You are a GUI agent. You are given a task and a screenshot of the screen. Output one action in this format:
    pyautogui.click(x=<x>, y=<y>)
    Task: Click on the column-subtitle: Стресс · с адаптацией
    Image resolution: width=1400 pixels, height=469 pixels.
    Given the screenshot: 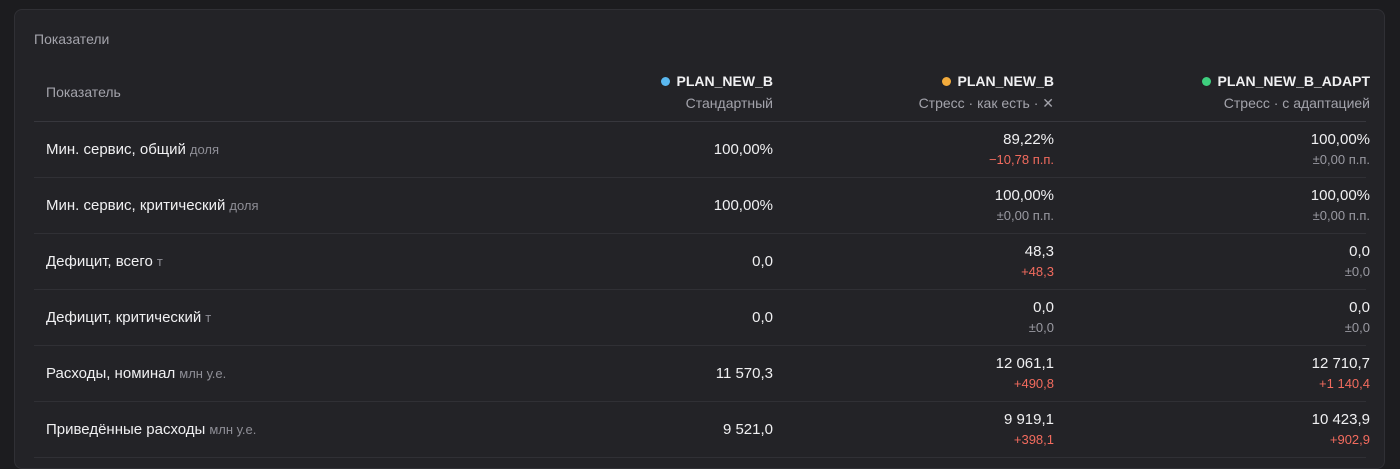 What is the action you would take?
    pyautogui.click(x=1296, y=103)
    